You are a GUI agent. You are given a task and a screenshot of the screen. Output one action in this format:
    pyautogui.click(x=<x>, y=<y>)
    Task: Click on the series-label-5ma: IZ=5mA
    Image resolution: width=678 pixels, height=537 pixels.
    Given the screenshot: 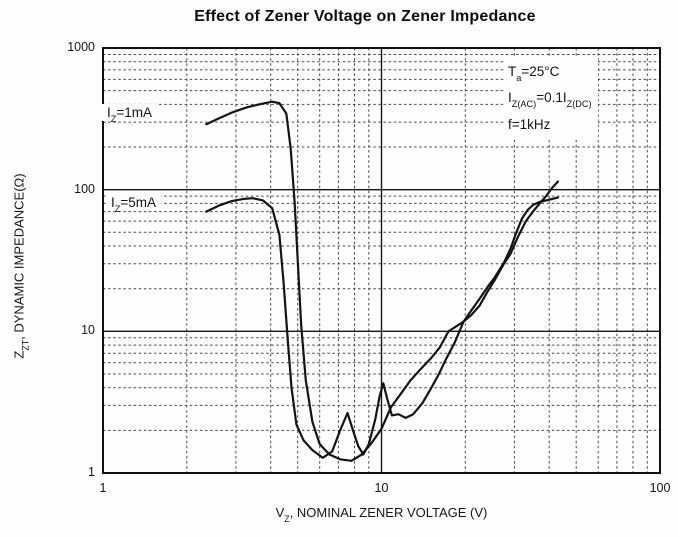 What is the action you would take?
    pyautogui.click(x=134, y=204)
    